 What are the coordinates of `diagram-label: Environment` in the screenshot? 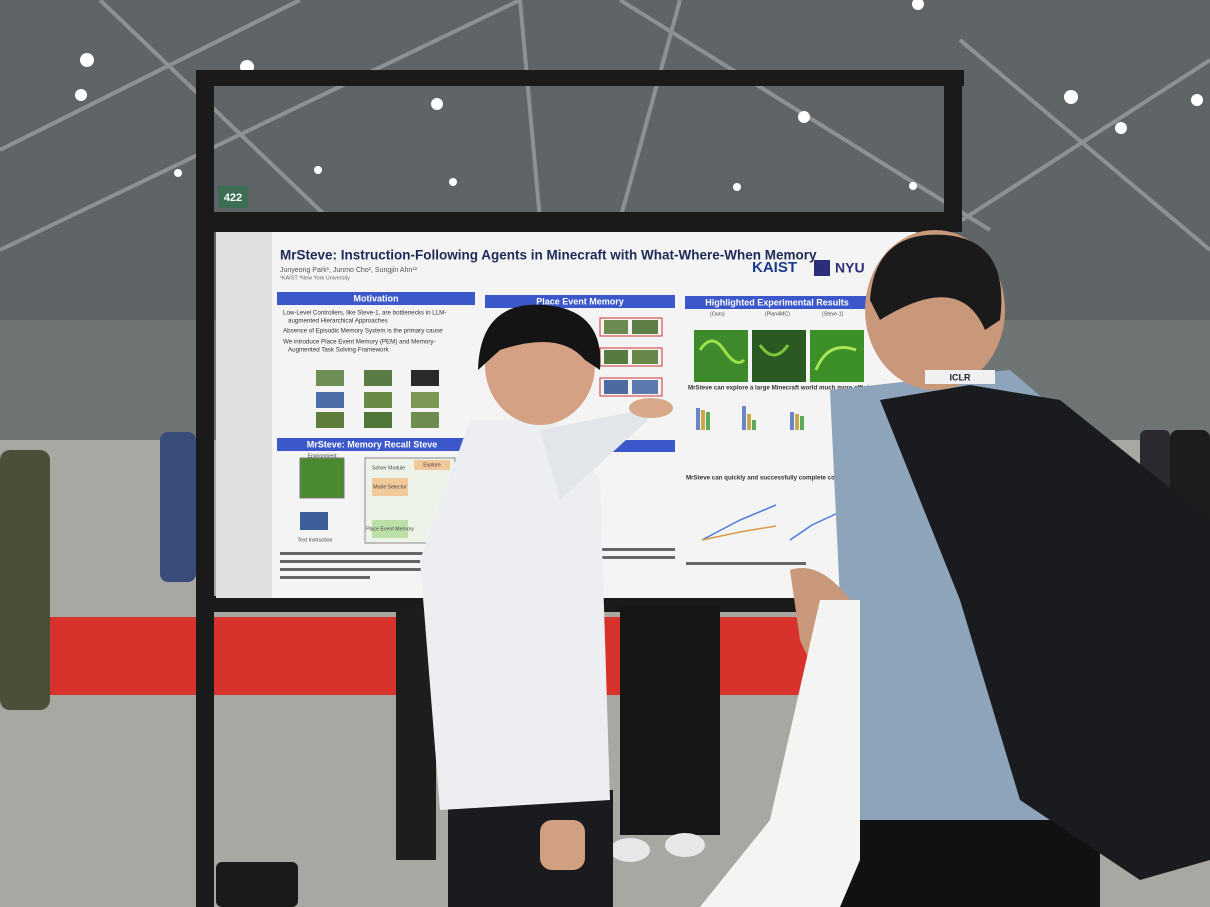 It's located at (322, 456).